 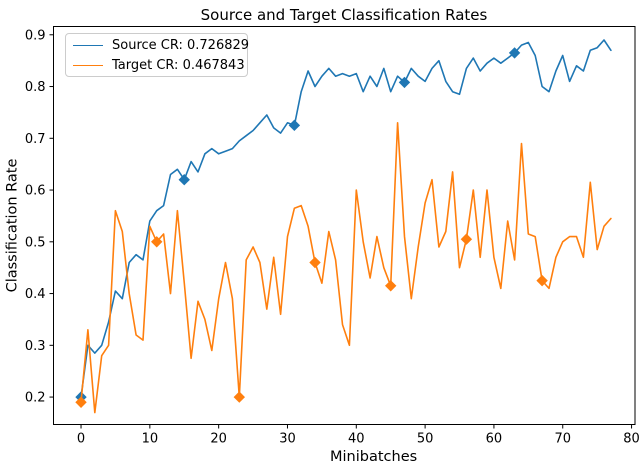 What do you see at coordinates (631, 439) in the screenshot?
I see `x-tick-label: 80` at bounding box center [631, 439].